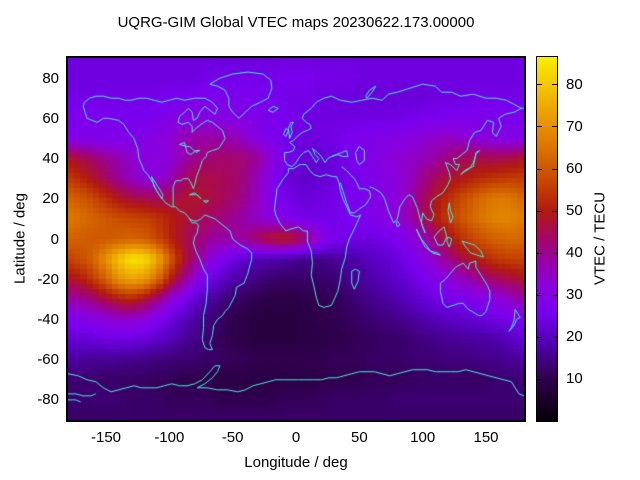  I want to click on x-tick-label: 0, so click(296, 437).